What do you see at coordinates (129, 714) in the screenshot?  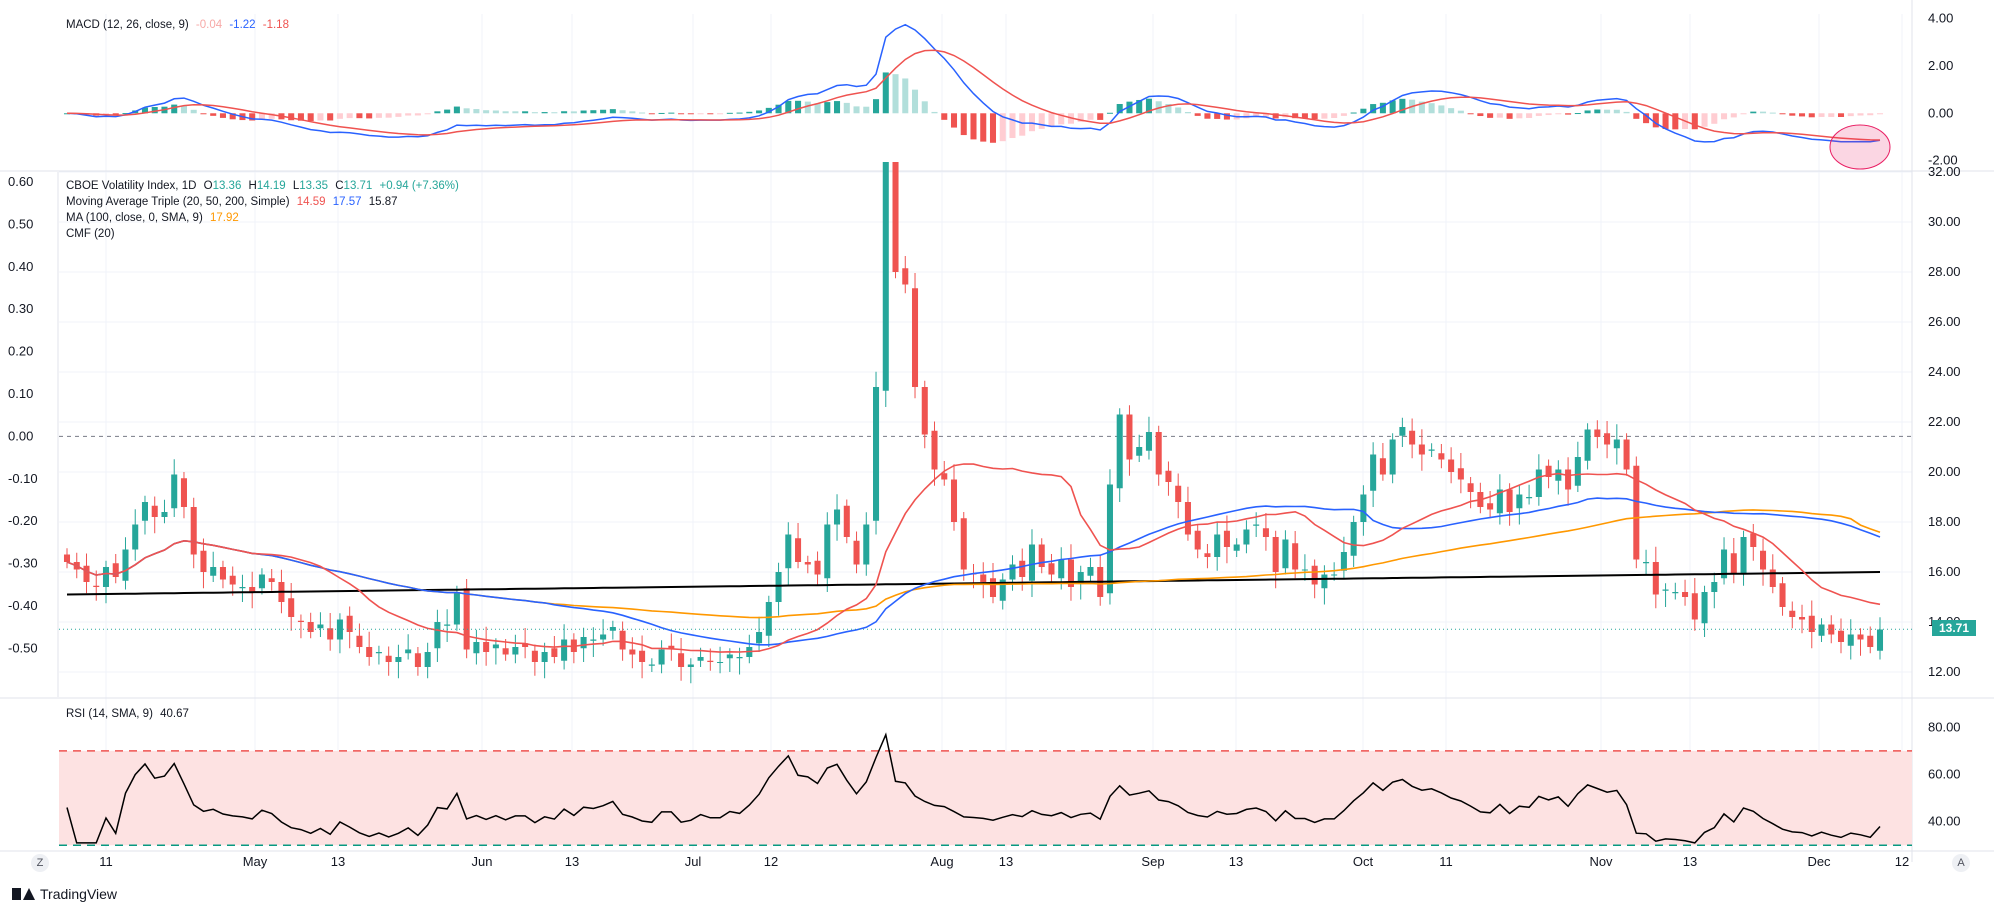 I see `rsi-legend: RSI (14, SMA, 9) 40.67` at bounding box center [129, 714].